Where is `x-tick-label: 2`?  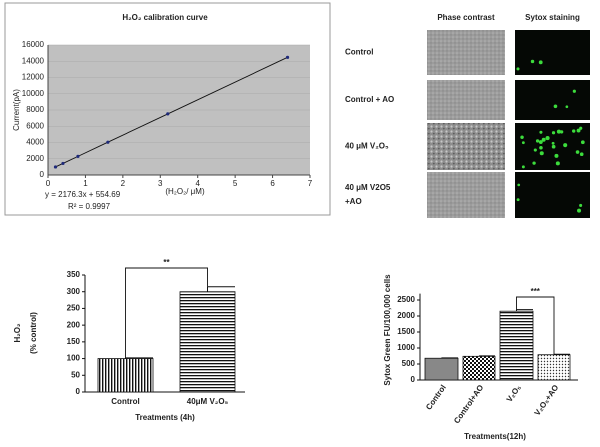
x-tick-label: 2 is located at coordinates (123, 183).